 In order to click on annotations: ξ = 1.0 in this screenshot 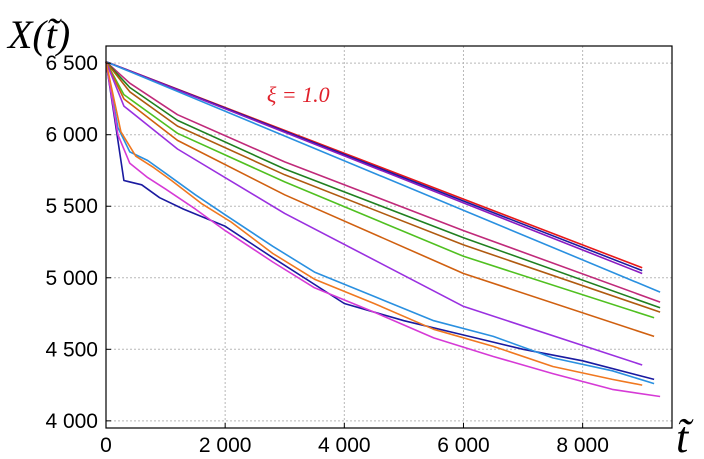, I will do `click(298, 94)`.